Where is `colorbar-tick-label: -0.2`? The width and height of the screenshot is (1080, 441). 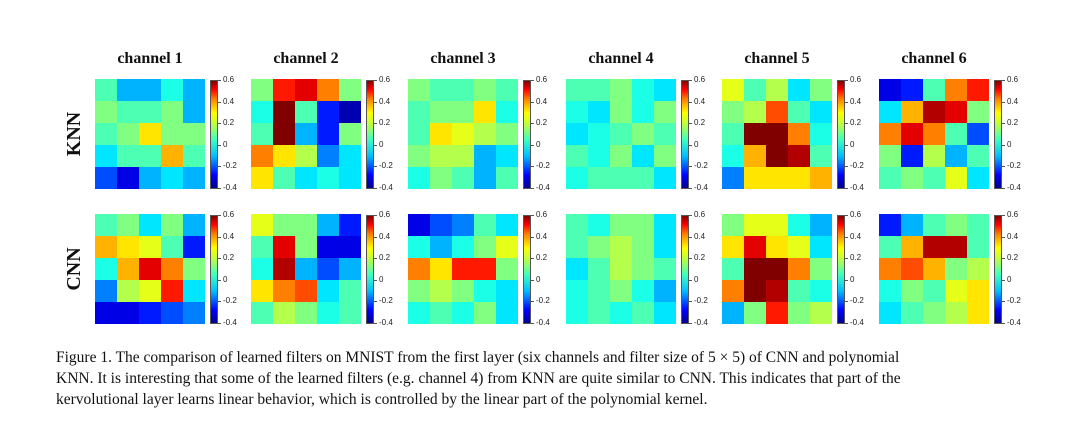
colorbar-tick-label: -0.2 is located at coordinates (701, 301).